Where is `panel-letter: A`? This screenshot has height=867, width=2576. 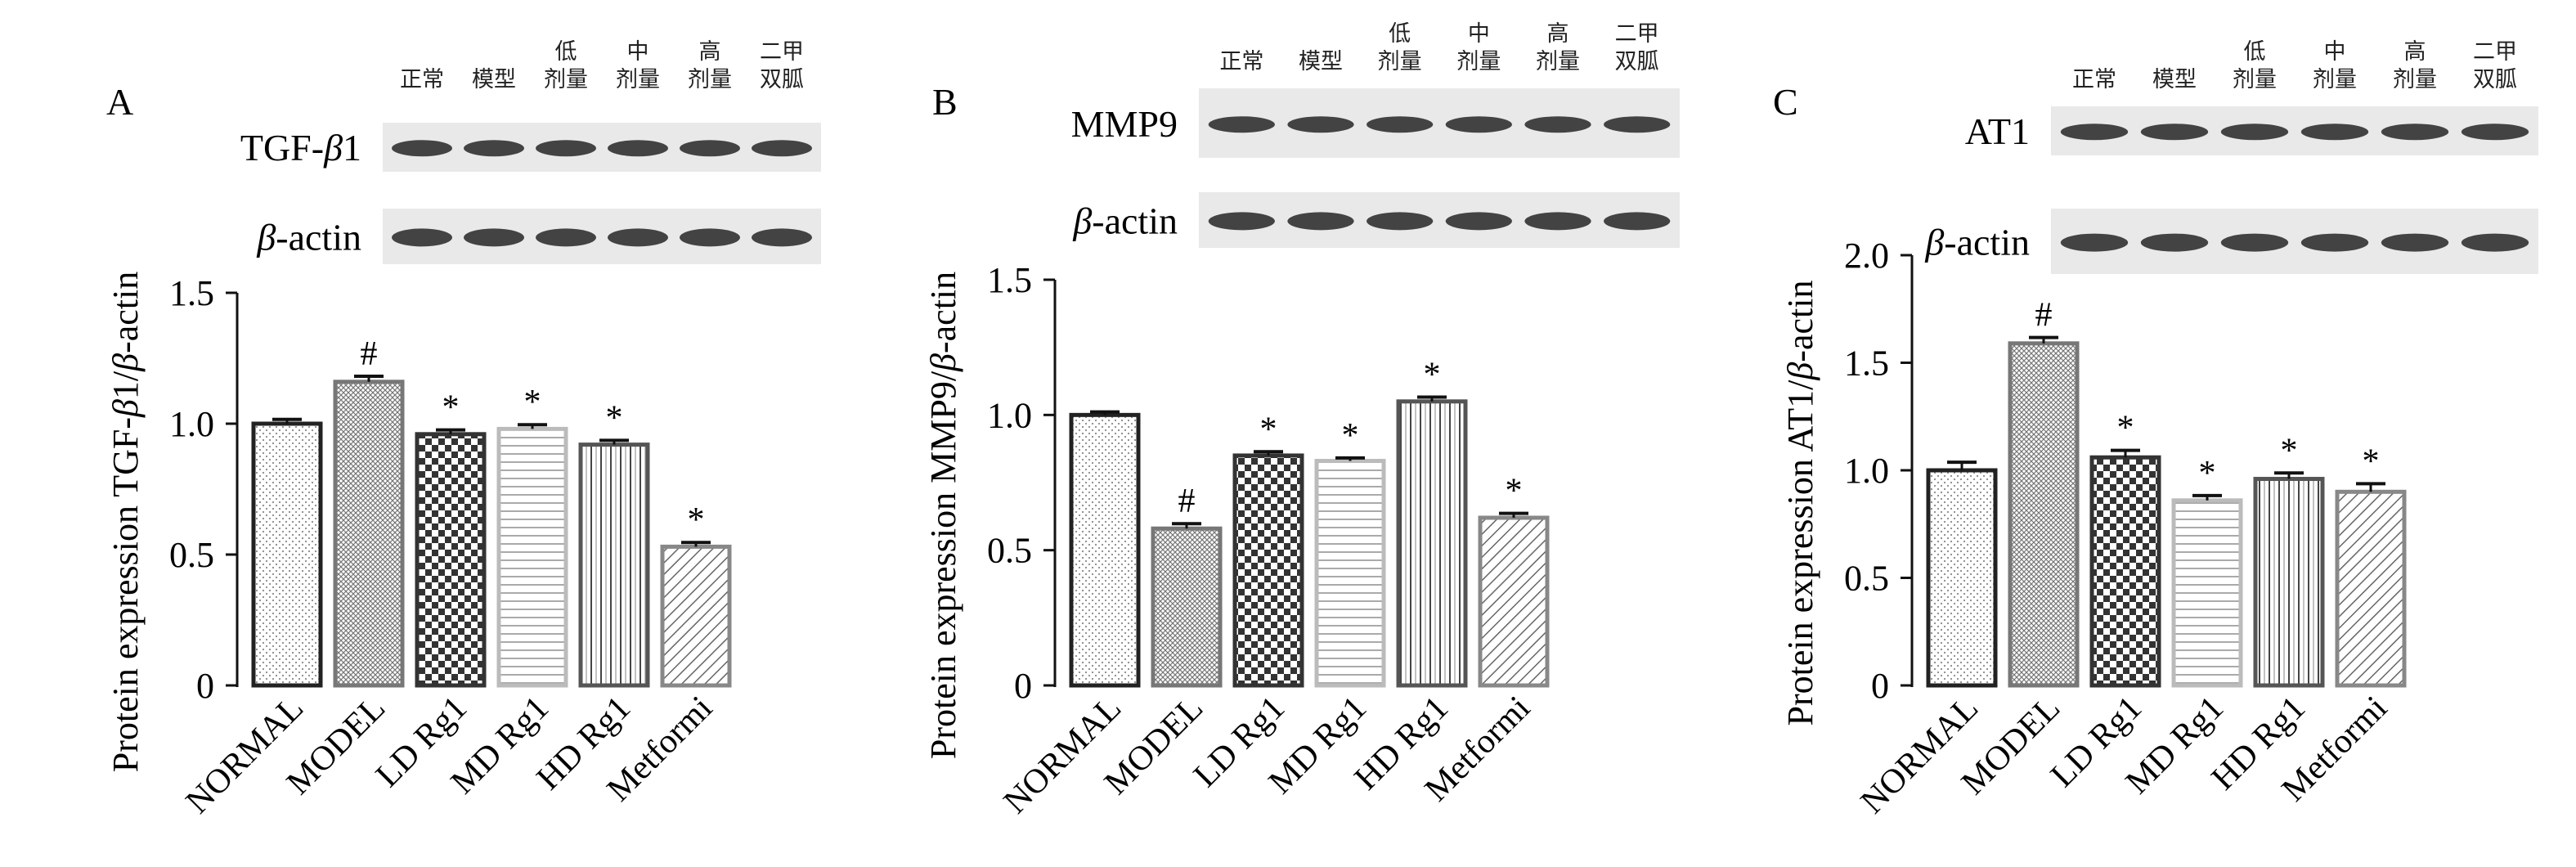 panel-letter: A is located at coordinates (119, 102).